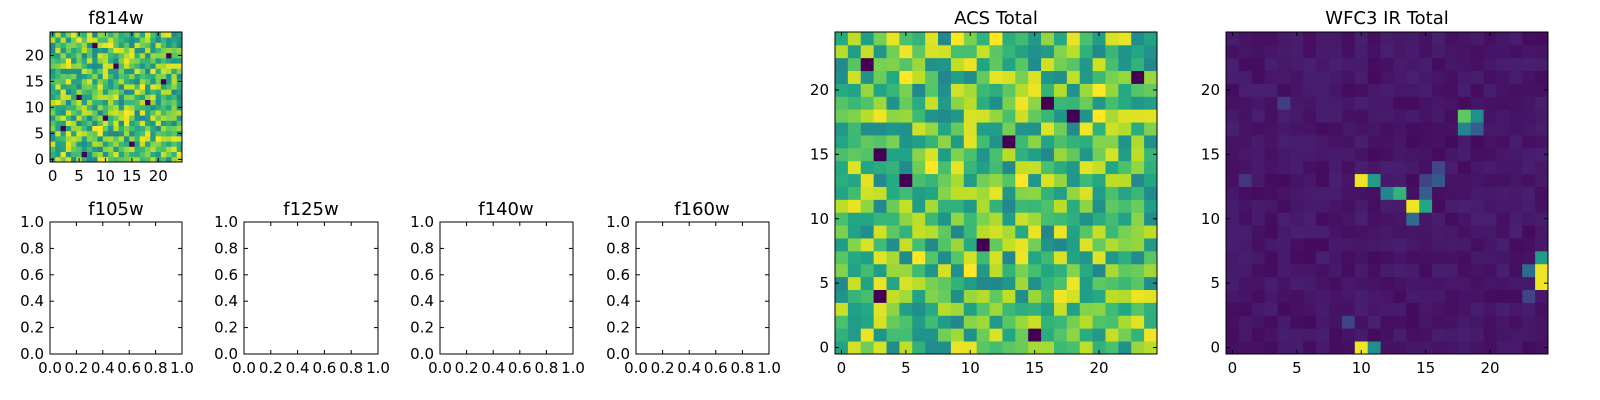 This screenshot has width=1600, height=400. What do you see at coordinates (34, 107) in the screenshot?
I see `y-tick-label: 10` at bounding box center [34, 107].